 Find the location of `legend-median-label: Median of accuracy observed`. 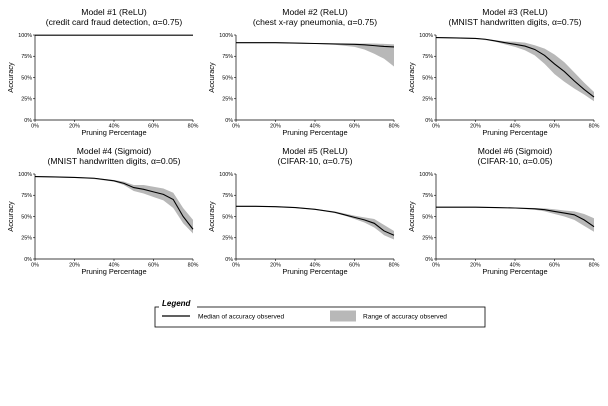

legend-median-label: Median of accuracy observed is located at coordinates (241, 317).